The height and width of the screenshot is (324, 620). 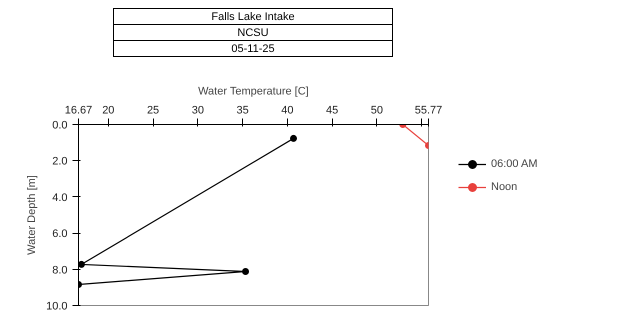 What do you see at coordinates (60, 198) in the screenshot?
I see `y-tick-label: 4.0` at bounding box center [60, 198].